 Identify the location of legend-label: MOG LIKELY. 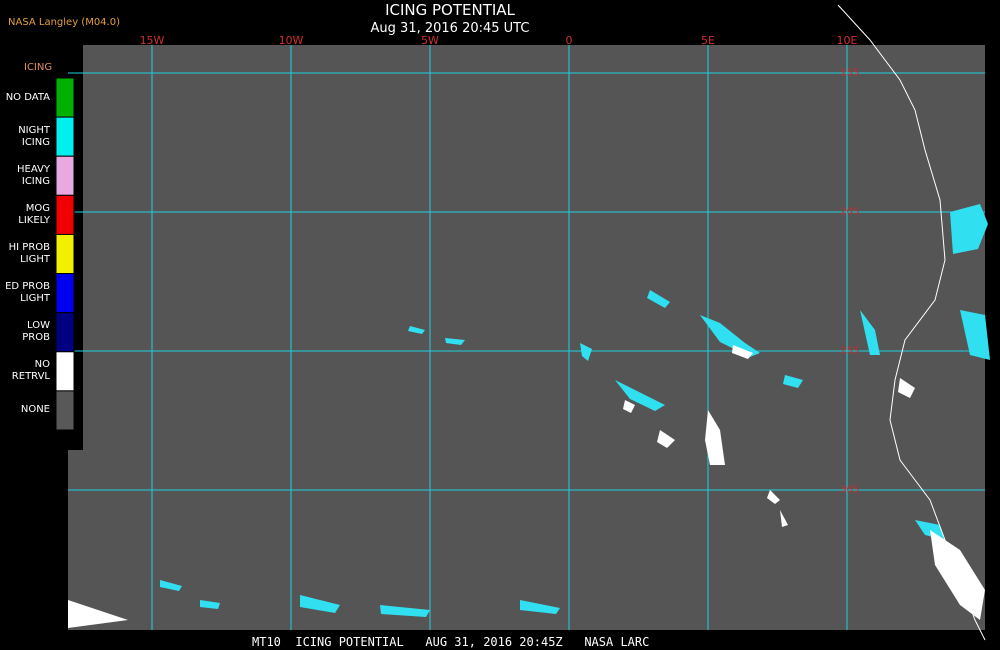
(34, 214).